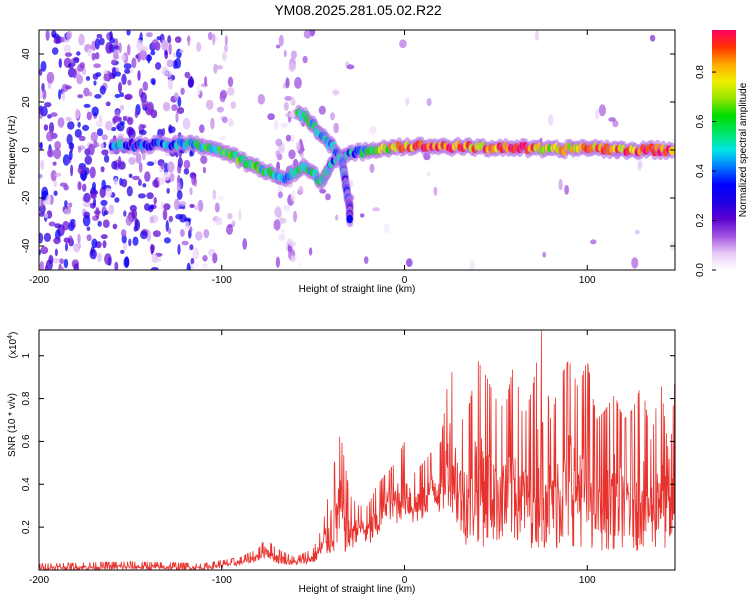  What do you see at coordinates (700, 270) in the screenshot?
I see `colorbar-tick-label: 0.0` at bounding box center [700, 270].